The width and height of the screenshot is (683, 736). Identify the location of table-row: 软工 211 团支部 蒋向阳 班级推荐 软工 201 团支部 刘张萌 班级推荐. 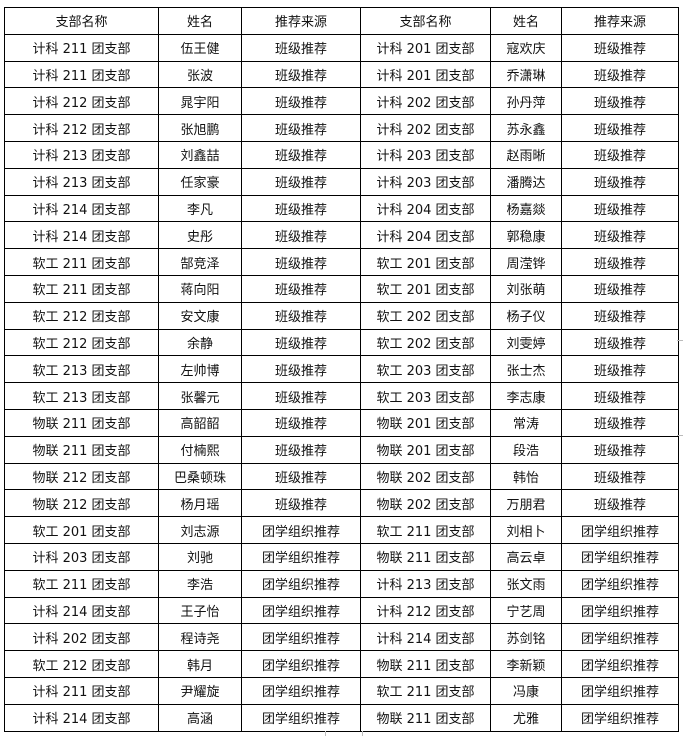
(341, 288).